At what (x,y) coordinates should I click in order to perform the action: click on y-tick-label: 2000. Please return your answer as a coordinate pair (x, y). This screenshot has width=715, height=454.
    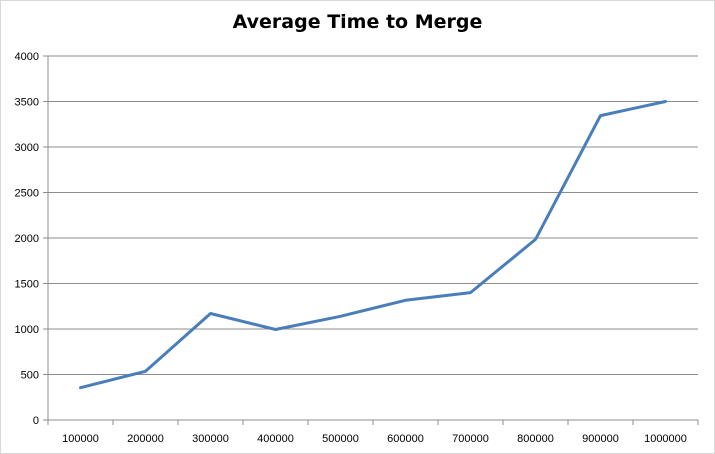
    Looking at the image, I should click on (27, 239).